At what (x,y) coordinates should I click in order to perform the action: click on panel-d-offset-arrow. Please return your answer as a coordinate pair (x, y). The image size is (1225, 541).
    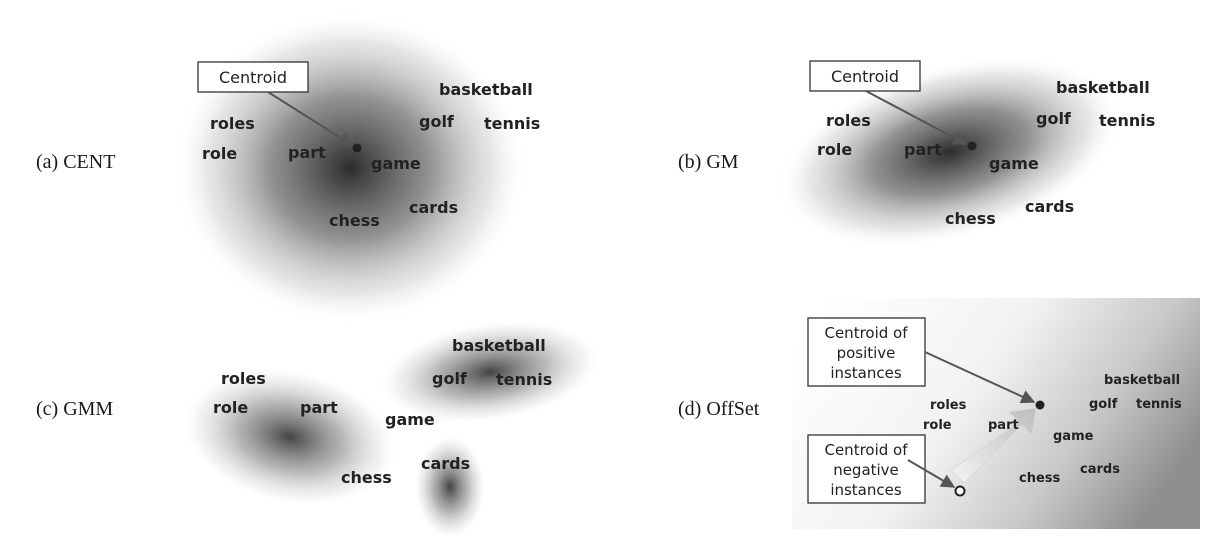
    Looking at the image, I should click on (993, 445).